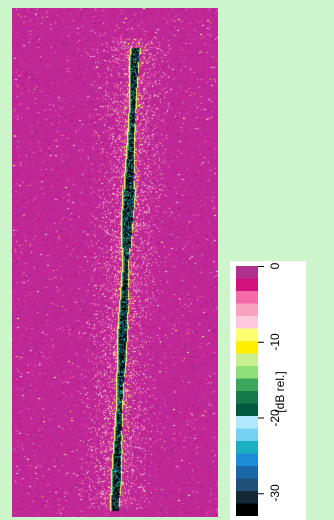  I want to click on colorbar: 0 -10 -20 -30 [dB rel.], so click(268, 390).